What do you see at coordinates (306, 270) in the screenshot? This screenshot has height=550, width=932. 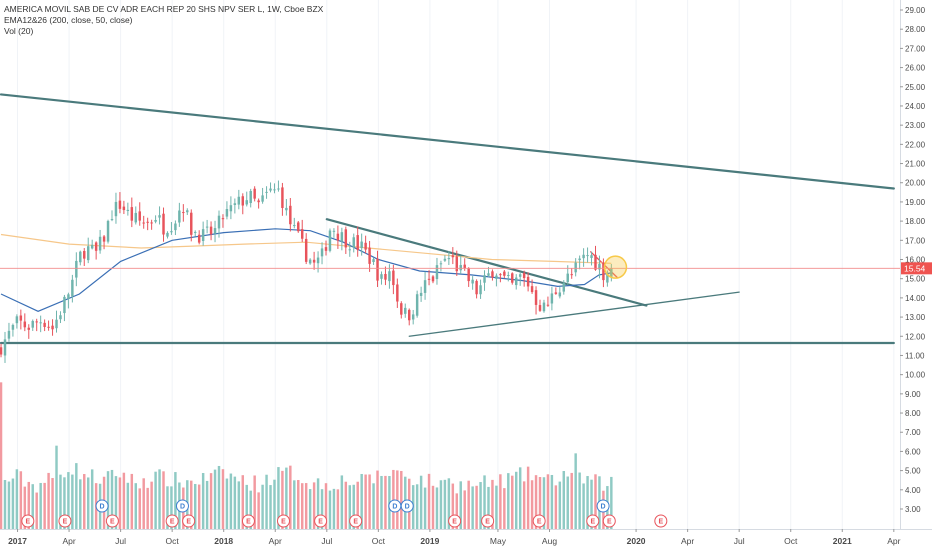 I see `ema-50-line` at bounding box center [306, 270].